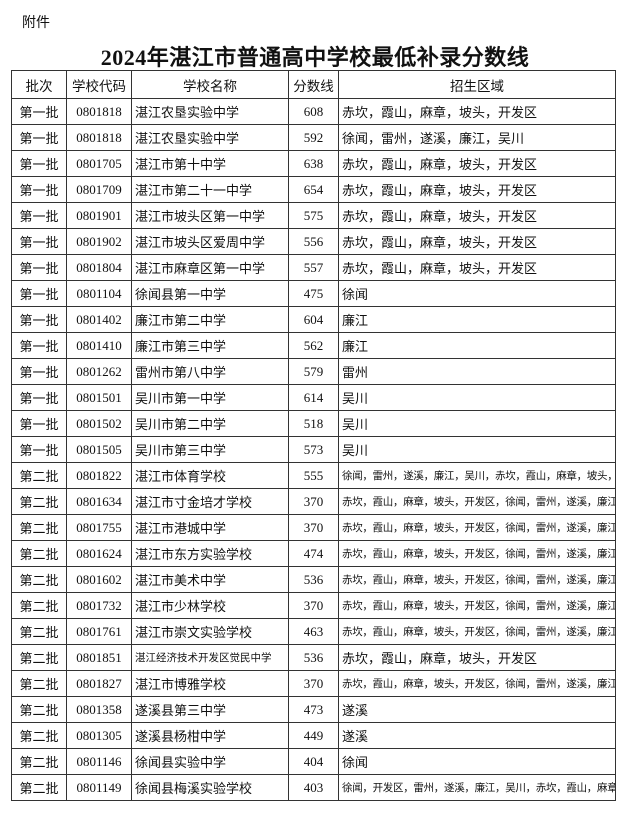  I want to click on cell-code: 0801761, so click(99, 631).